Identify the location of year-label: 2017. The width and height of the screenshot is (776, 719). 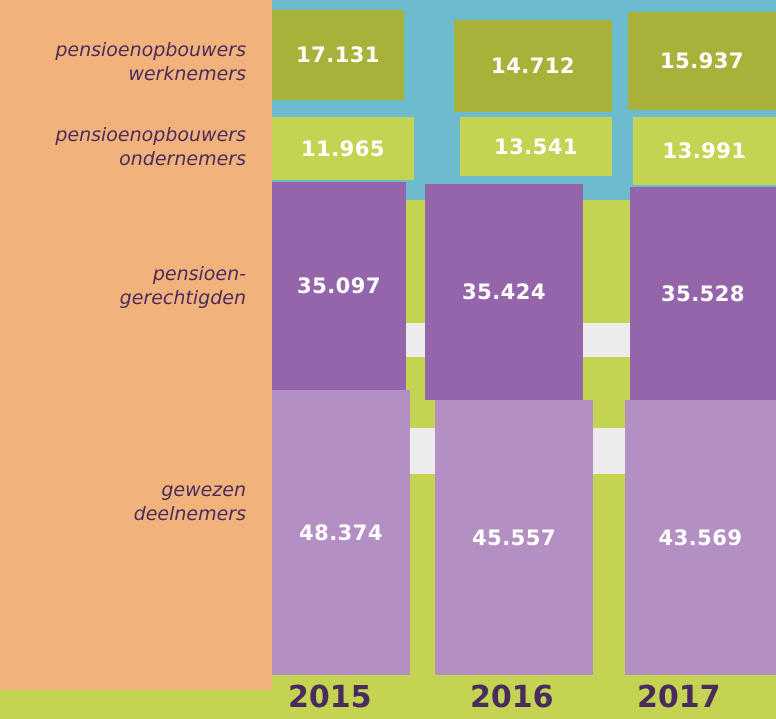
(679, 697).